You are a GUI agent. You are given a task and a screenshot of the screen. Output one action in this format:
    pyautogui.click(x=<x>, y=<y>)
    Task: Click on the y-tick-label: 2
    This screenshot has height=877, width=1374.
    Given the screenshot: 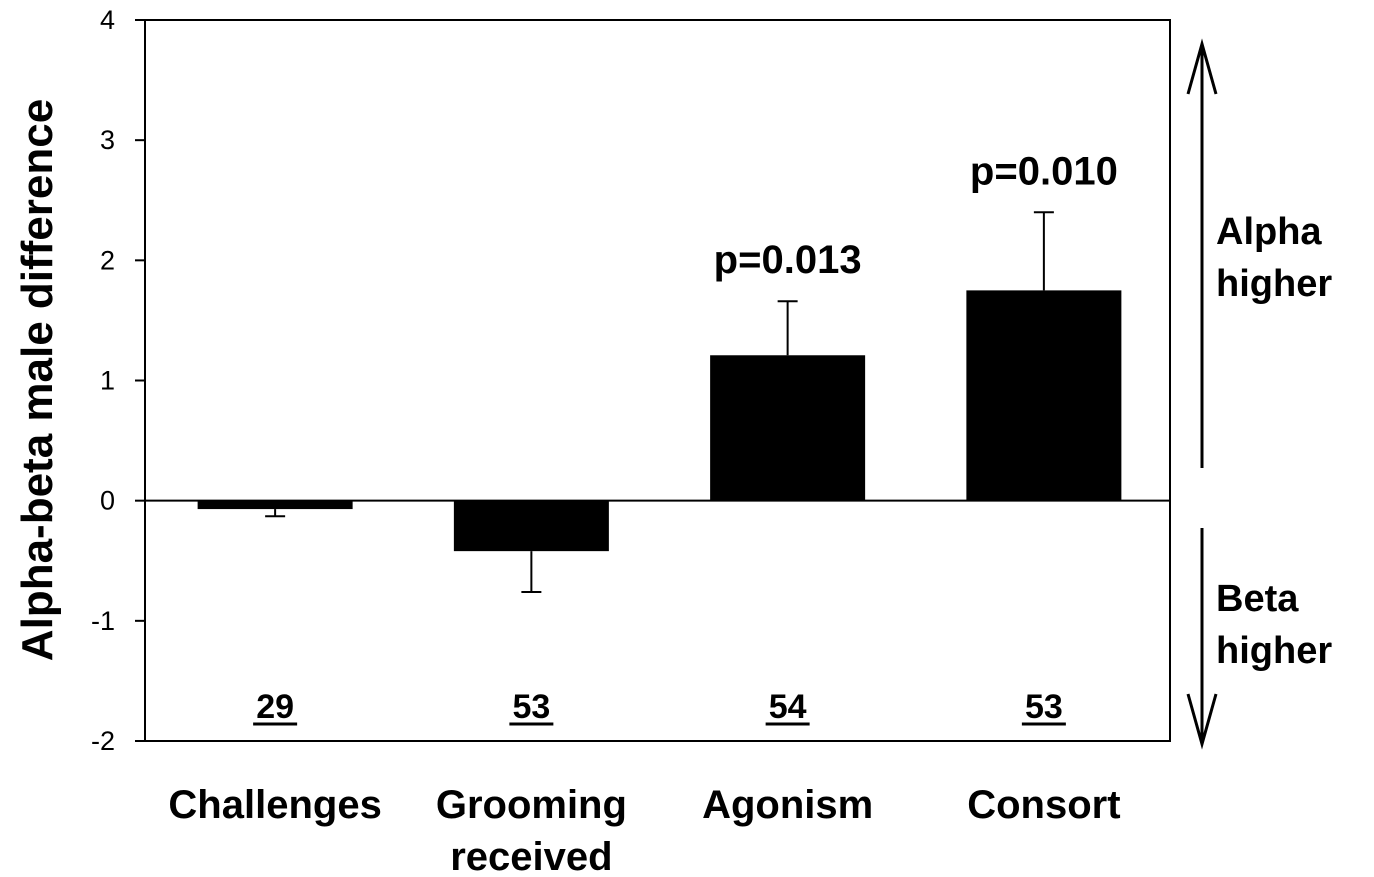 What is the action you would take?
    pyautogui.click(x=107, y=260)
    